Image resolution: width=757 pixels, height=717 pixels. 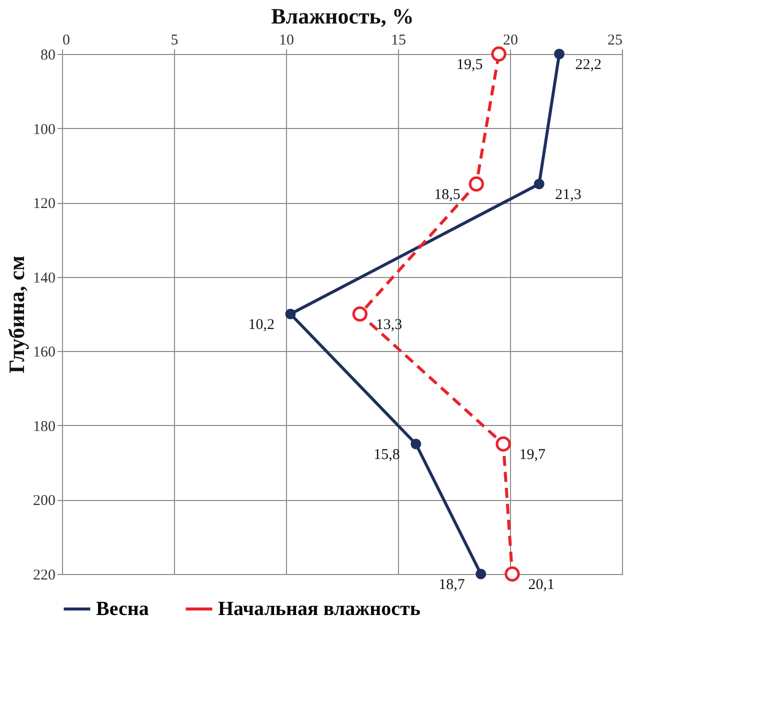 What do you see at coordinates (447, 195) in the screenshot?
I see `data-label: 18,5` at bounding box center [447, 195].